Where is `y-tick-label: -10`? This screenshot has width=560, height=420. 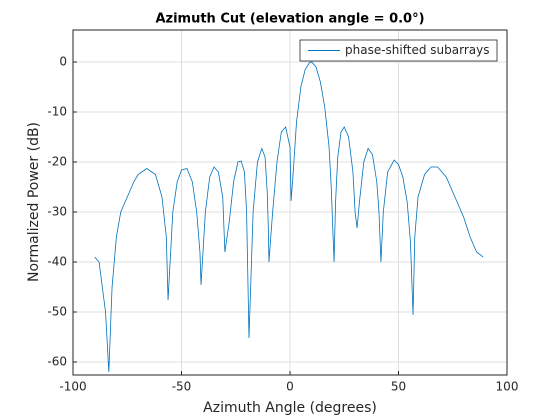 y-tick-label: -10 is located at coordinates (57, 112).